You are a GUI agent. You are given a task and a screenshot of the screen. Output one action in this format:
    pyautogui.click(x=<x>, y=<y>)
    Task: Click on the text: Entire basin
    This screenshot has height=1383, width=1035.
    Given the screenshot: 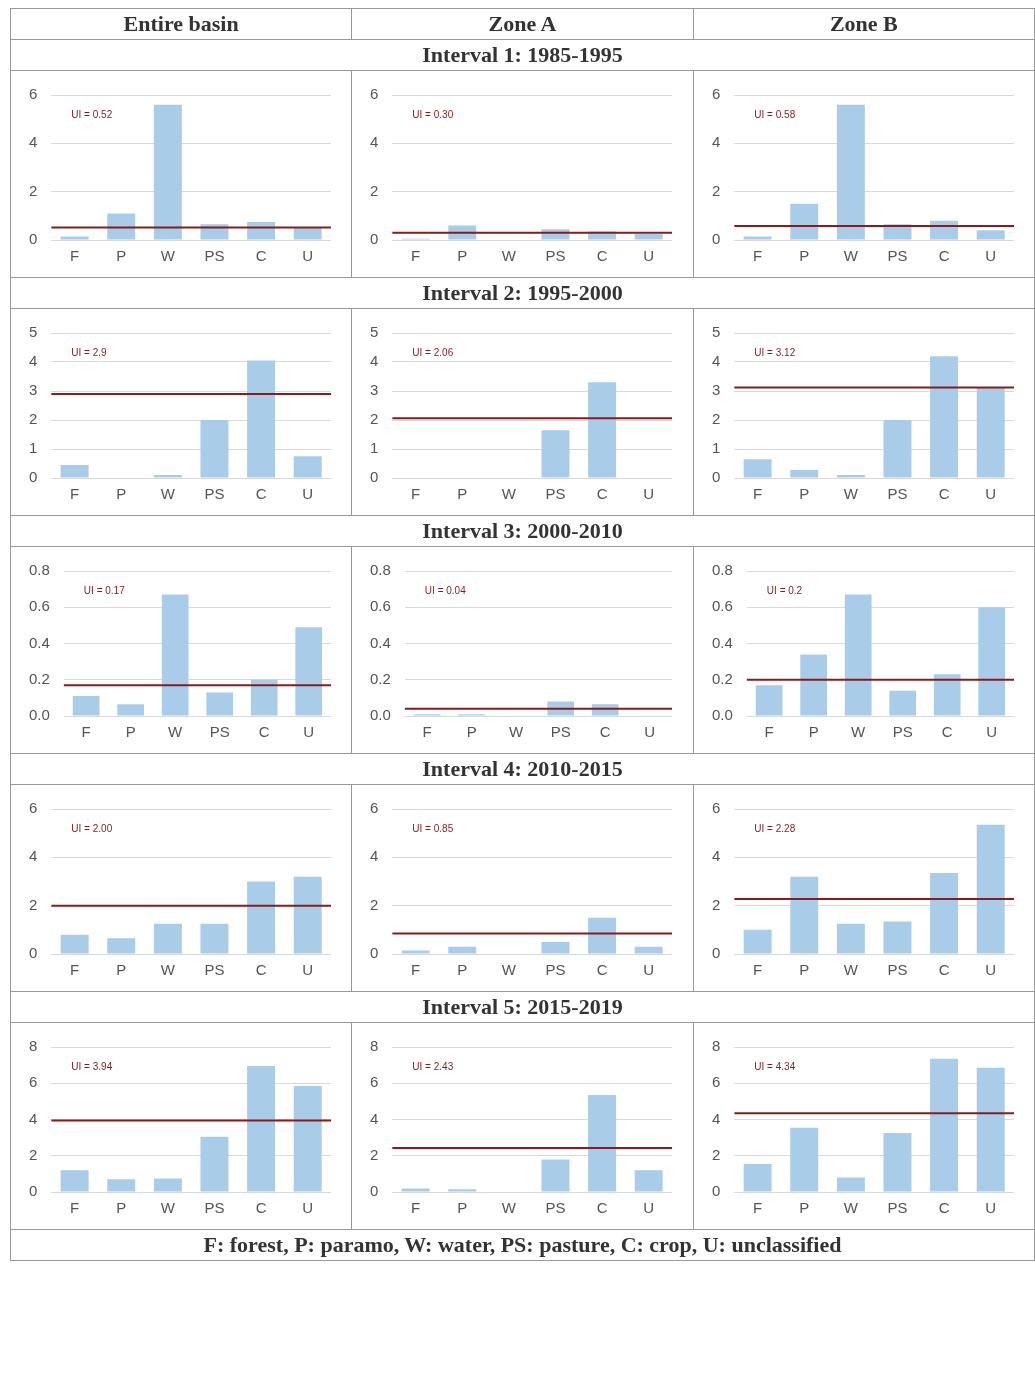 What is the action you would take?
    pyautogui.click(x=181, y=24)
    